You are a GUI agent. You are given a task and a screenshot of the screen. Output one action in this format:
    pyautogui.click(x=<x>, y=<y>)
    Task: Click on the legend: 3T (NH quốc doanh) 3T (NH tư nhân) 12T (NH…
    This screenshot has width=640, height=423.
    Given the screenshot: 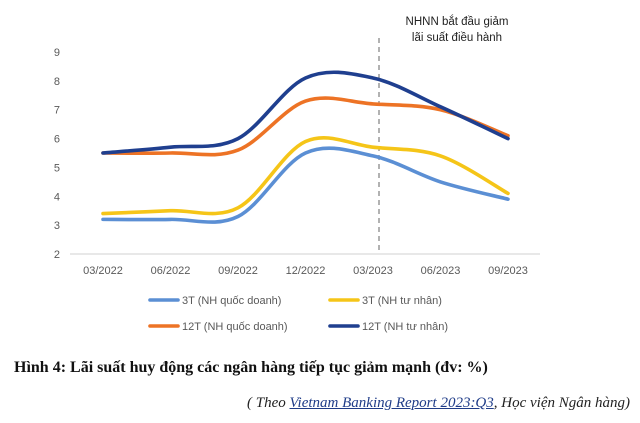 What is the action you would take?
    pyautogui.click(x=298, y=314)
    